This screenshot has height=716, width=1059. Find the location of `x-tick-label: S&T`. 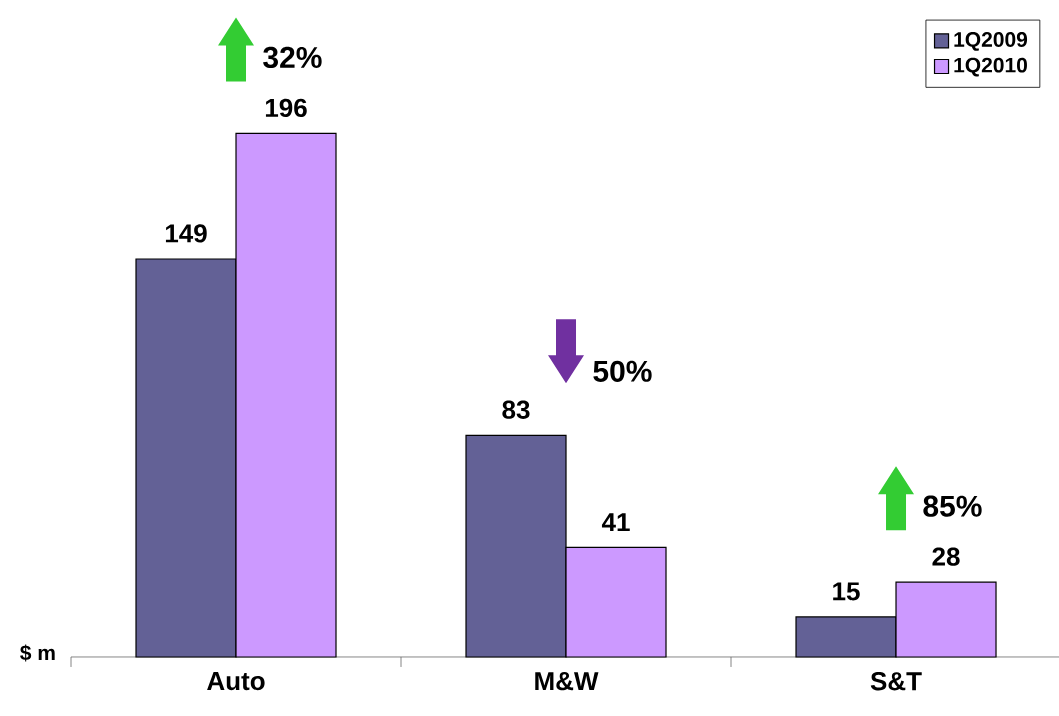

x-tick-label: S&T is located at coordinates (896, 681).